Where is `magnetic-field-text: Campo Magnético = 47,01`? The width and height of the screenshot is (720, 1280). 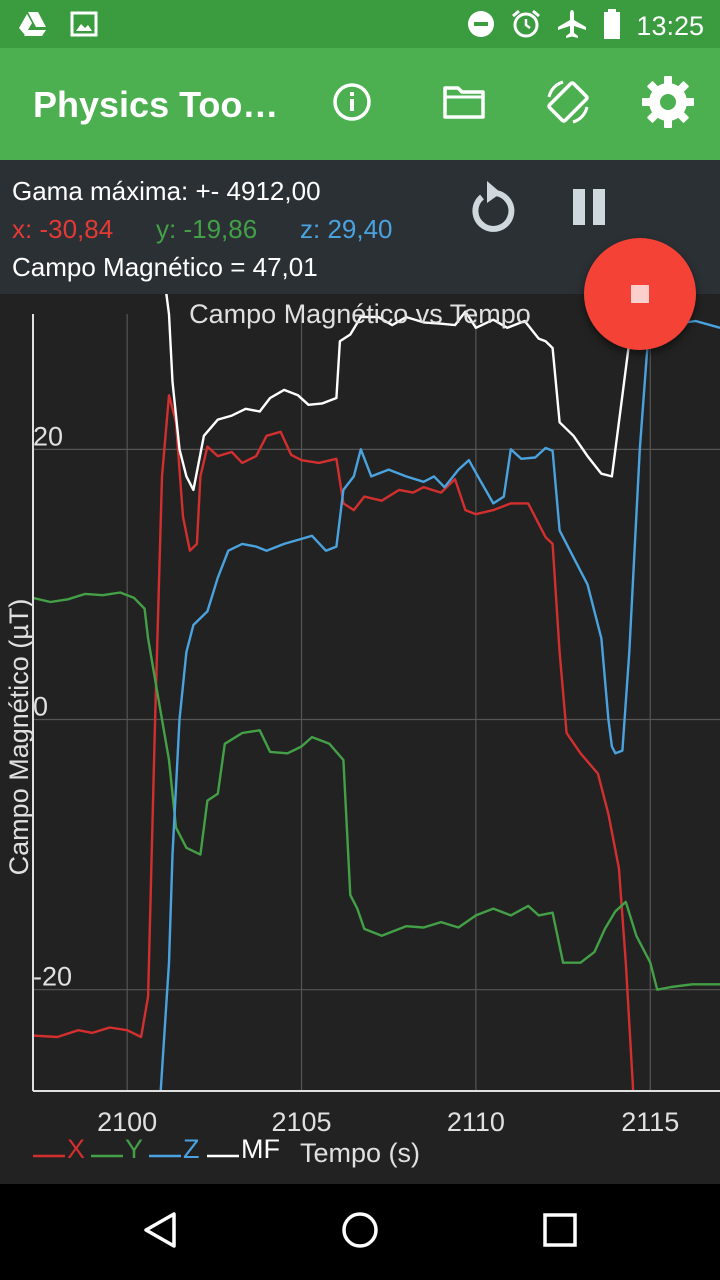
magnetic-field-text: Campo Magnético = 47,01 is located at coordinates (165, 267).